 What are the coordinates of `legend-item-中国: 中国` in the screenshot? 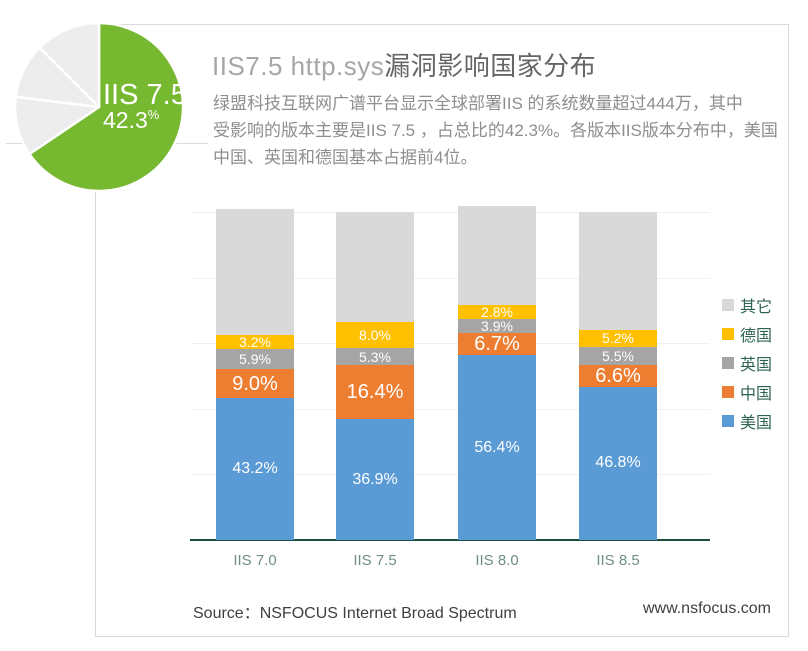 It's located at (747, 393).